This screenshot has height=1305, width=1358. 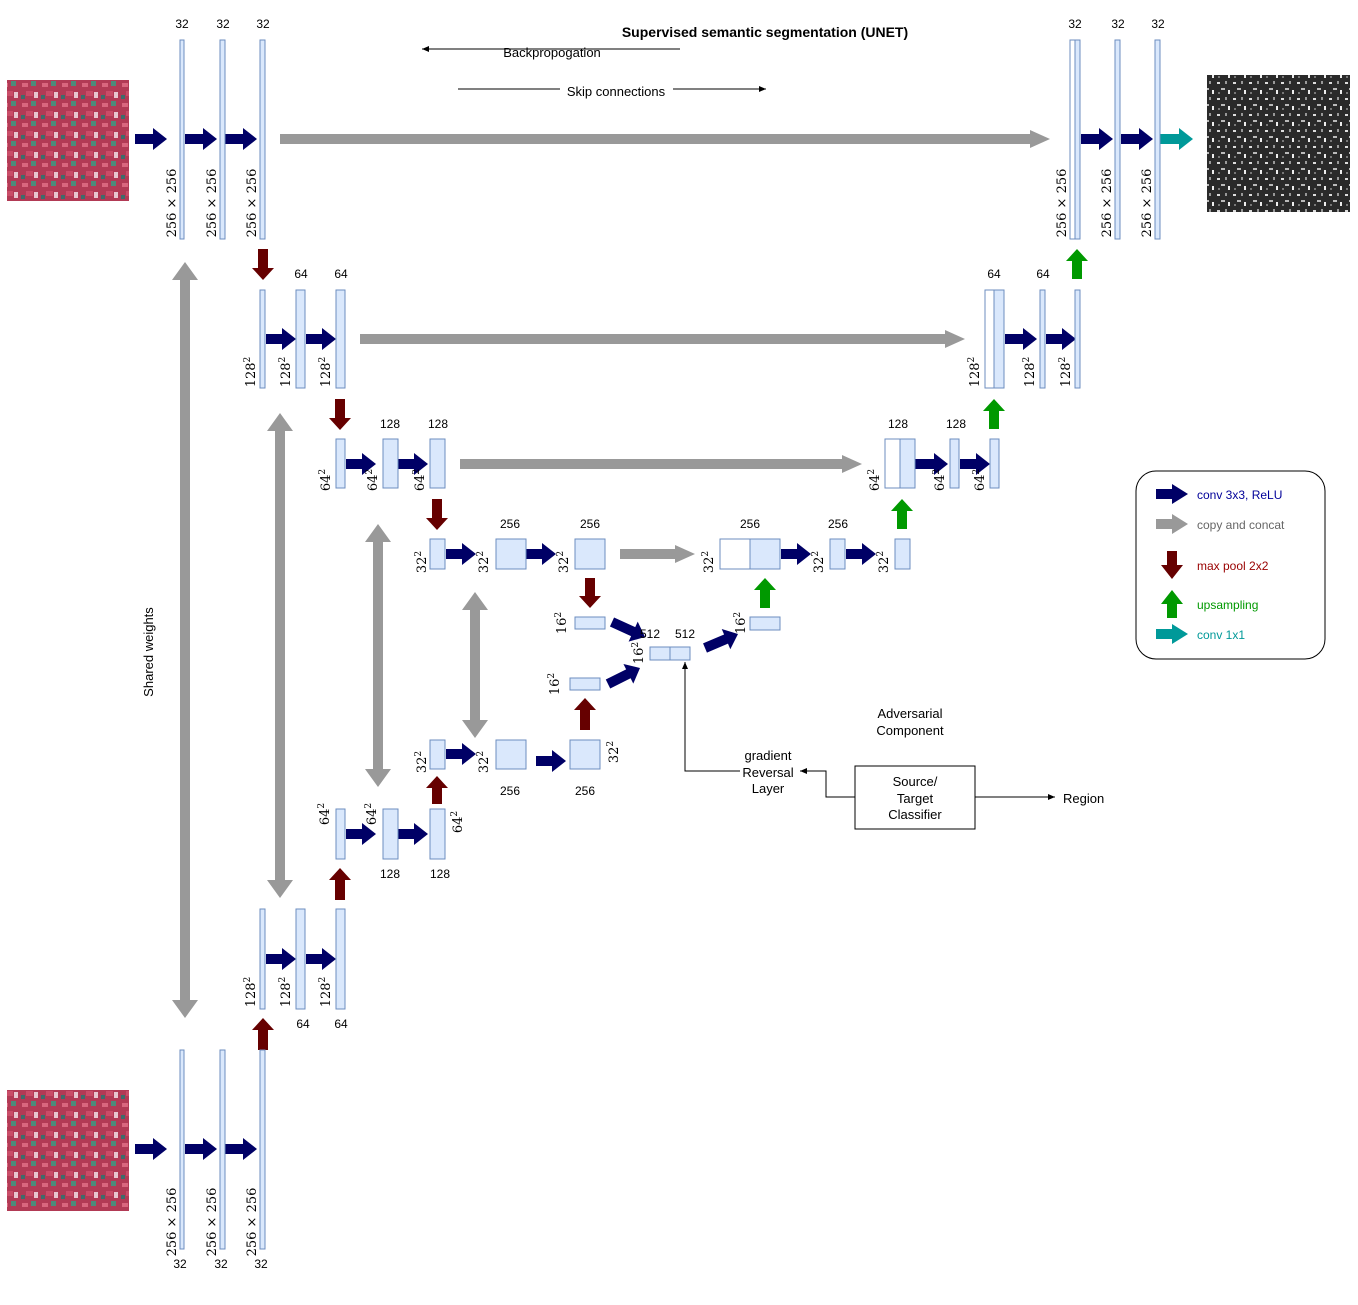 What do you see at coordinates (437, 554) in the screenshot?
I see `enc4-map-a` at bounding box center [437, 554].